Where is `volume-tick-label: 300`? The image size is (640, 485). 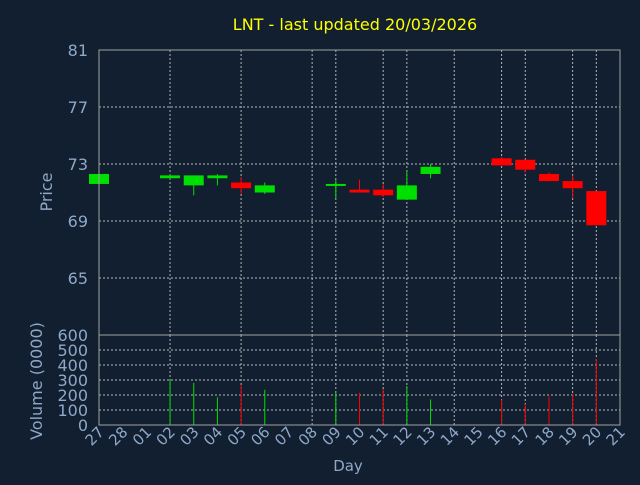
volume-tick-label: 300 is located at coordinates (72, 380).